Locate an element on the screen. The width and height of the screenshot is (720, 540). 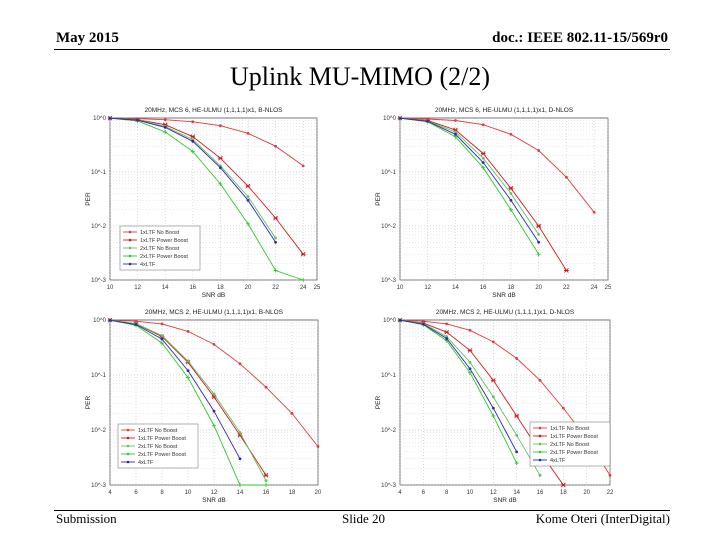
x-tick-label: 20 is located at coordinates (318, 493).